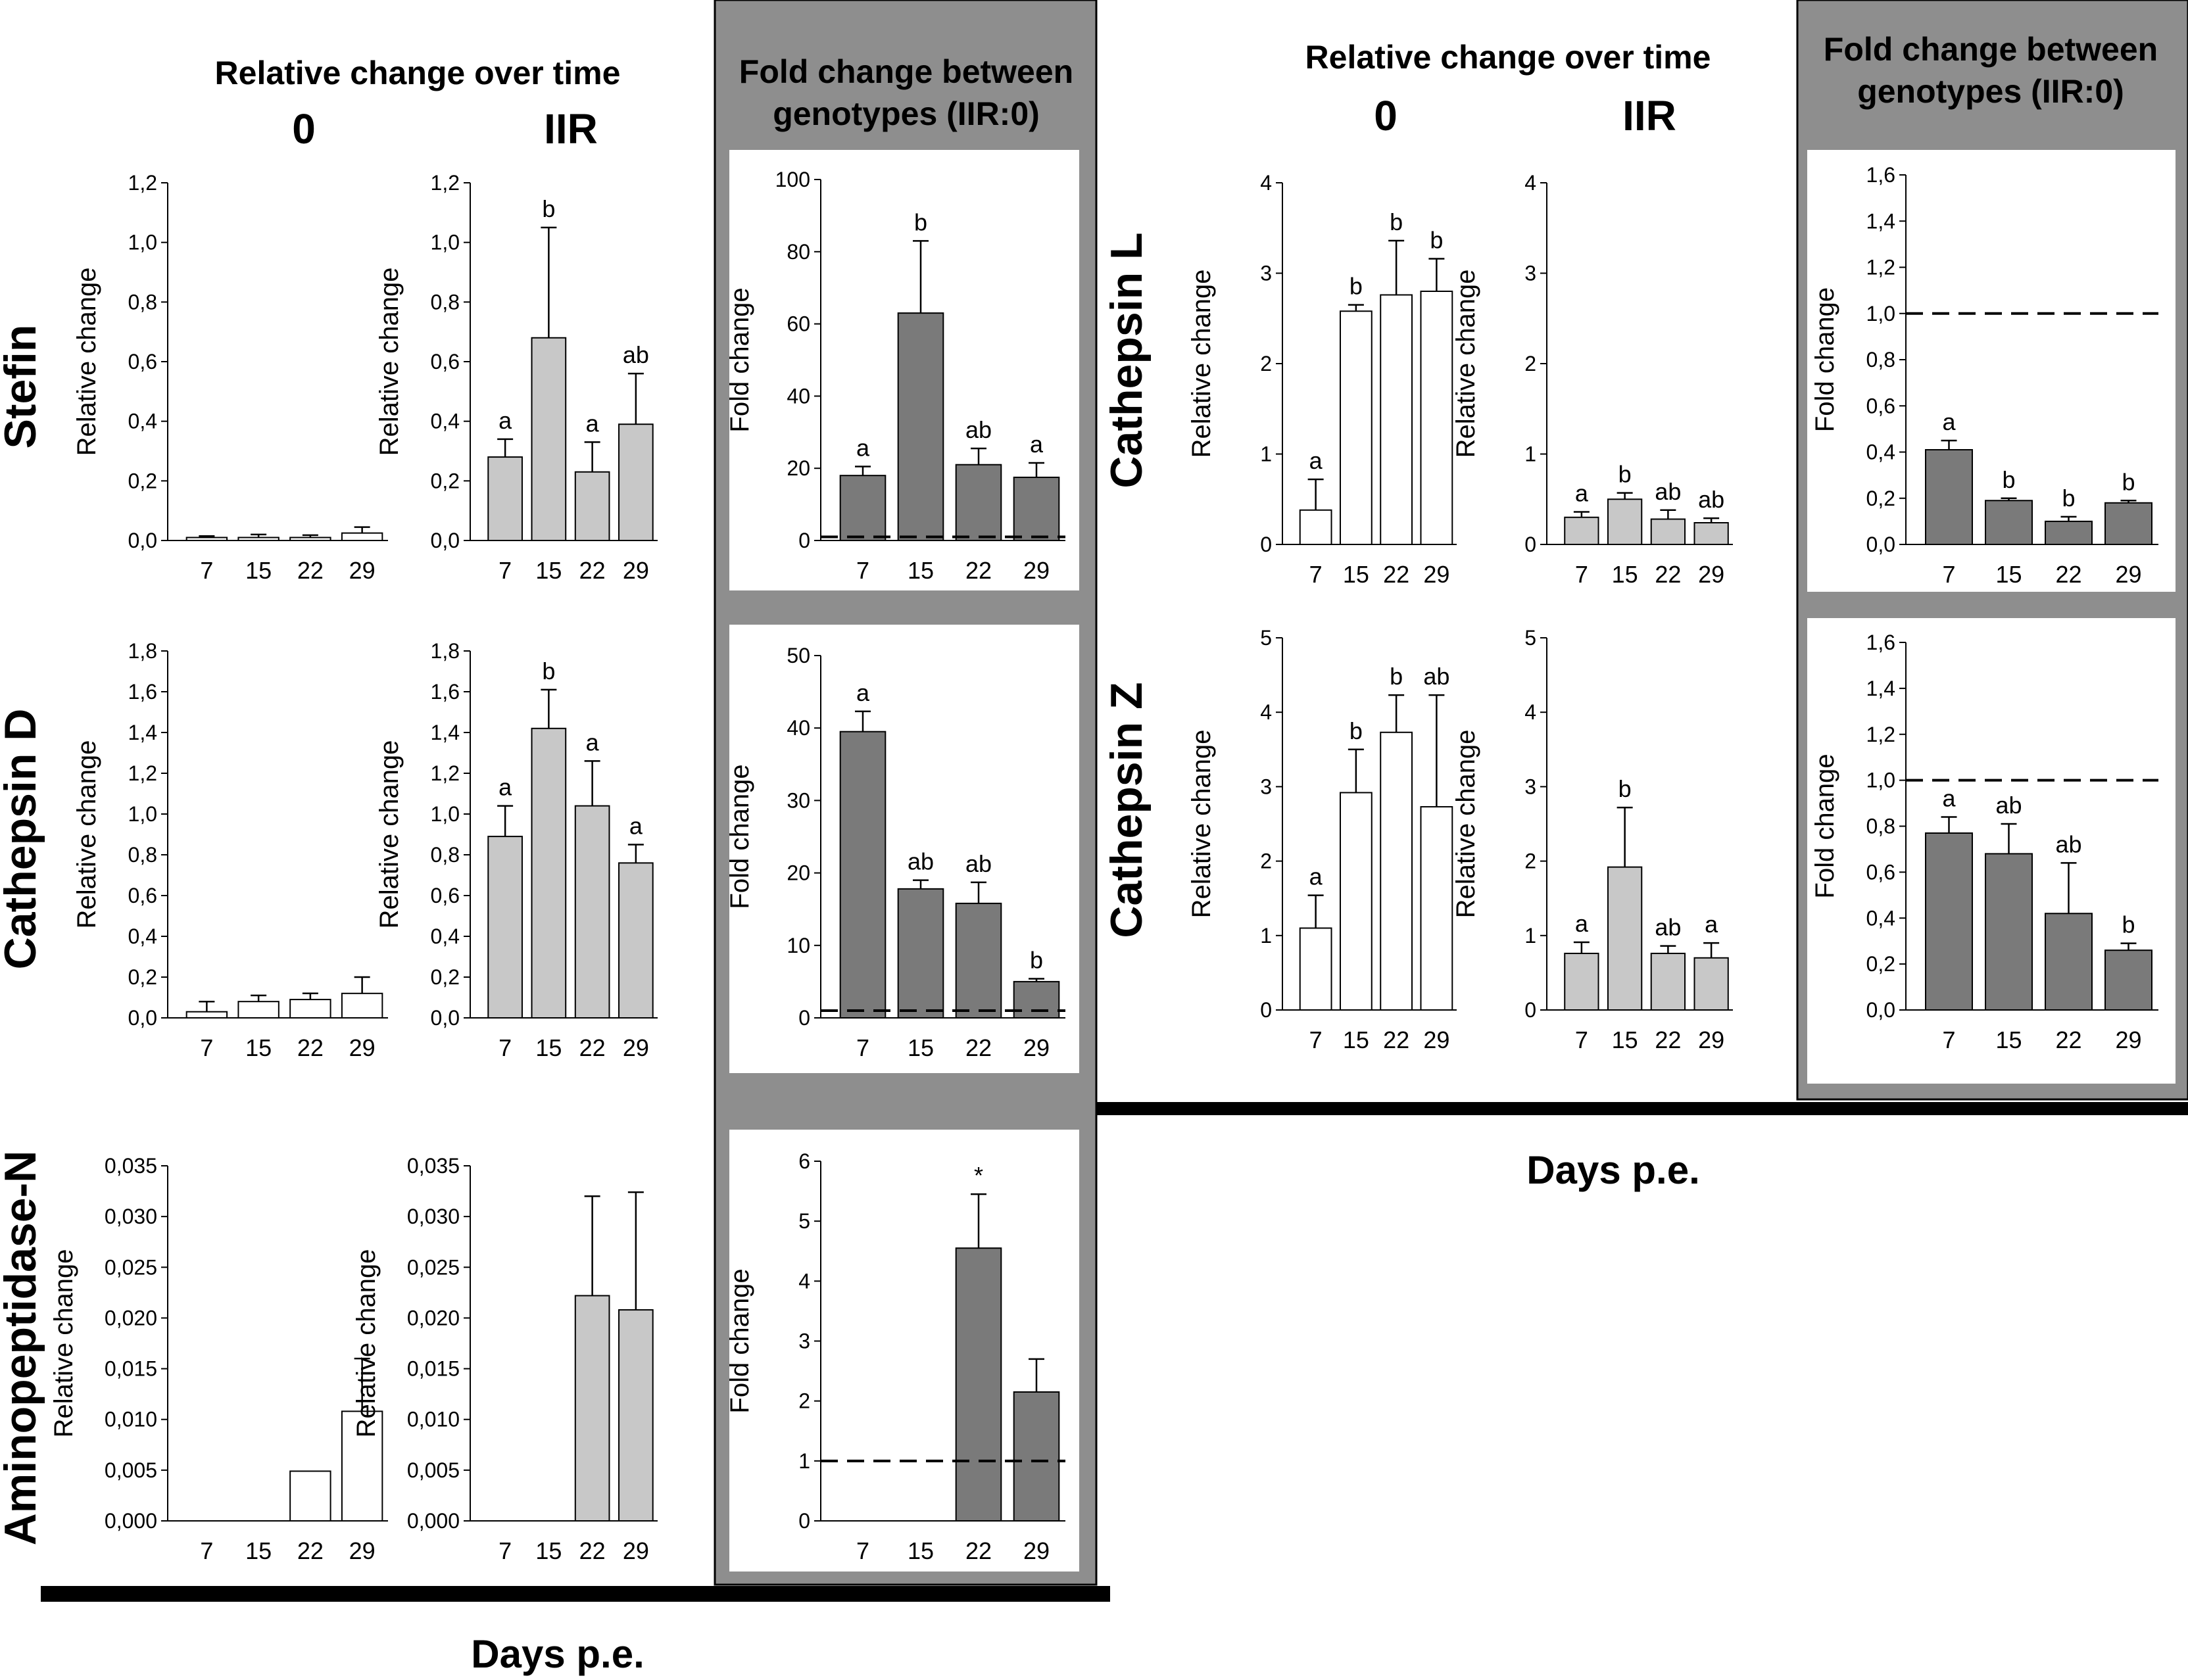 The width and height of the screenshot is (2188, 1680). Describe the element at coordinates (446, 651) in the screenshot. I see `y-tick-label: 1,8` at that location.